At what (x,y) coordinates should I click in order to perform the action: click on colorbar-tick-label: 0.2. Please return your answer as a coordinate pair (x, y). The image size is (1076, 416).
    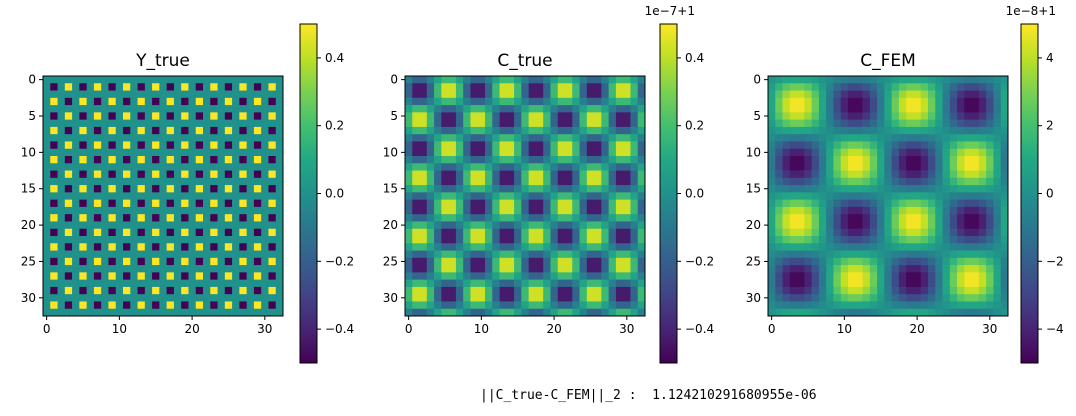
    Looking at the image, I should click on (334, 126).